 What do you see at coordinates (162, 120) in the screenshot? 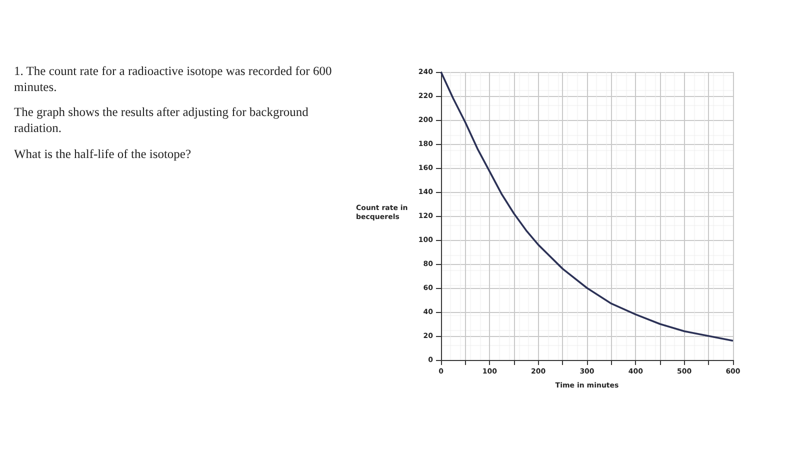
I see `text: The graph shows the results after adjusting for background radiation.` at bounding box center [162, 120].